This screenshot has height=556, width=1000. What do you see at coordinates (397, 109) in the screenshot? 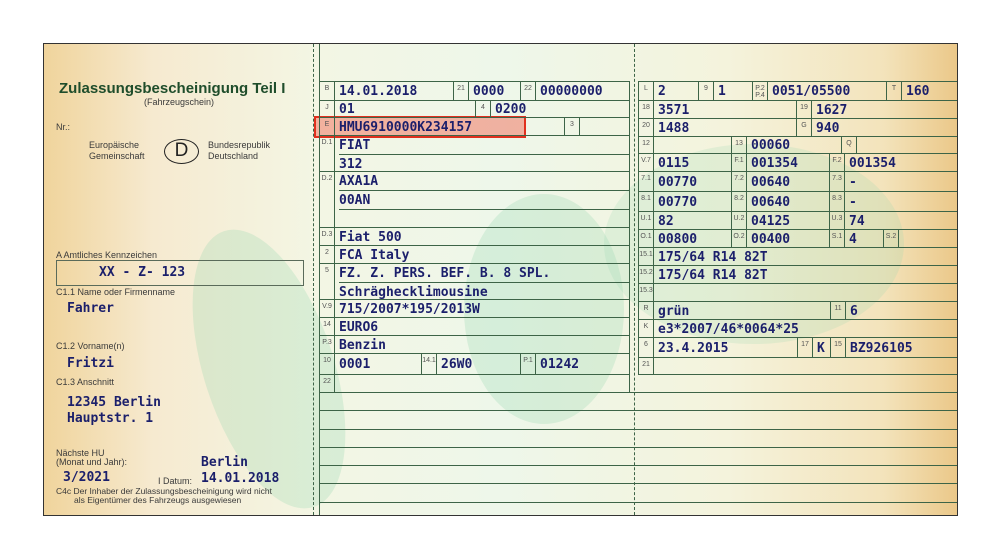
I see `field-j: J 01` at bounding box center [397, 109].